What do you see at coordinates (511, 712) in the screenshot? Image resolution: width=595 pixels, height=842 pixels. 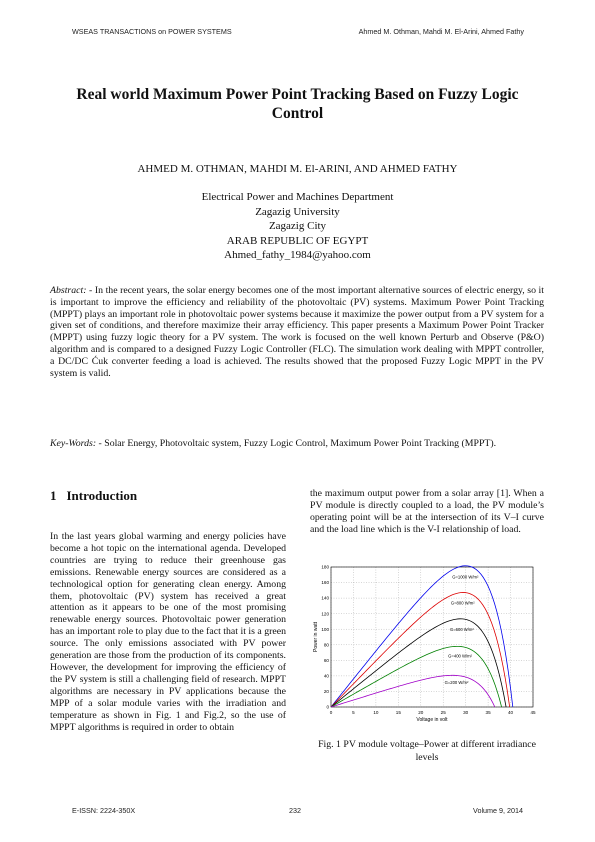 I see `x-tick-label: 40` at bounding box center [511, 712].